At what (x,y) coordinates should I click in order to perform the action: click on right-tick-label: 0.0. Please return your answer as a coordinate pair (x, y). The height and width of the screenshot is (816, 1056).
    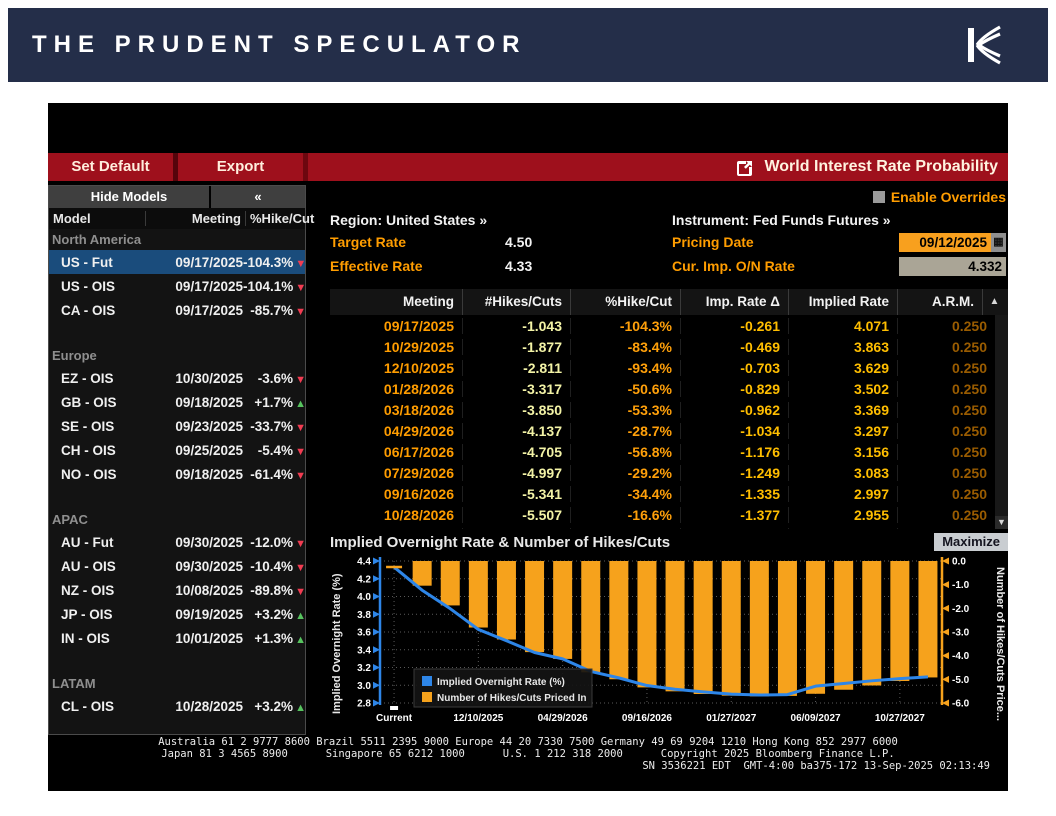
    Looking at the image, I should click on (959, 562).